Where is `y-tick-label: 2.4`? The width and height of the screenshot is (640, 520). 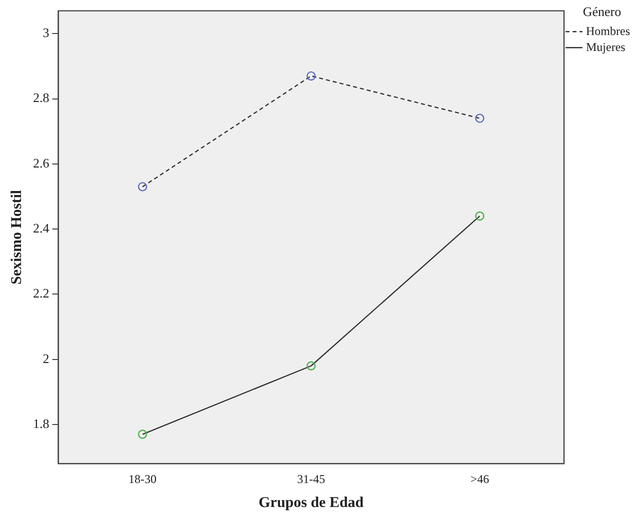 y-tick-label: 2.4 is located at coordinates (41, 228).